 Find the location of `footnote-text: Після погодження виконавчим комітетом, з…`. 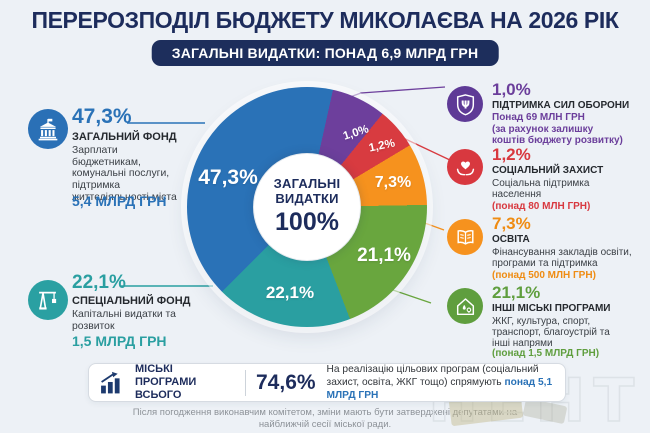

footnote-text: Після погодження виконавчим комітетом, з… is located at coordinates (325, 418).